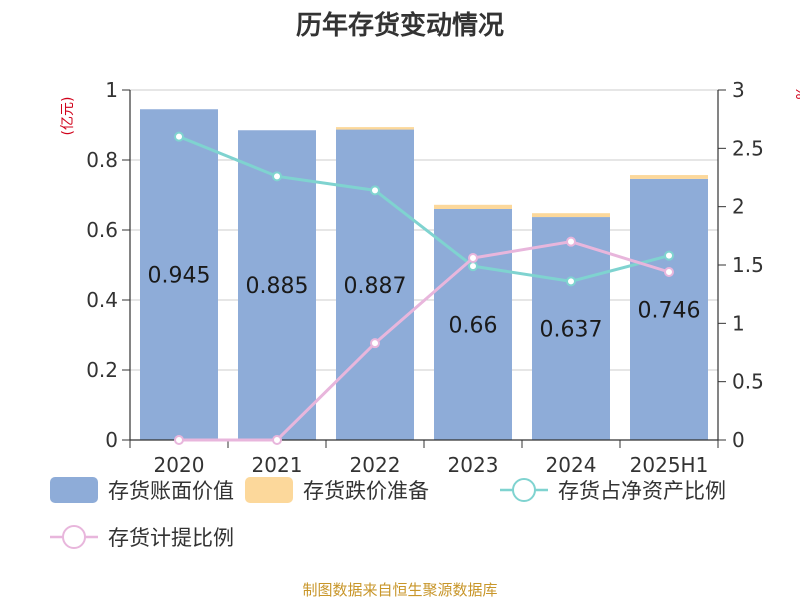 This screenshot has height=600, width=800. I want to click on data-label: 0.746, so click(669, 310).